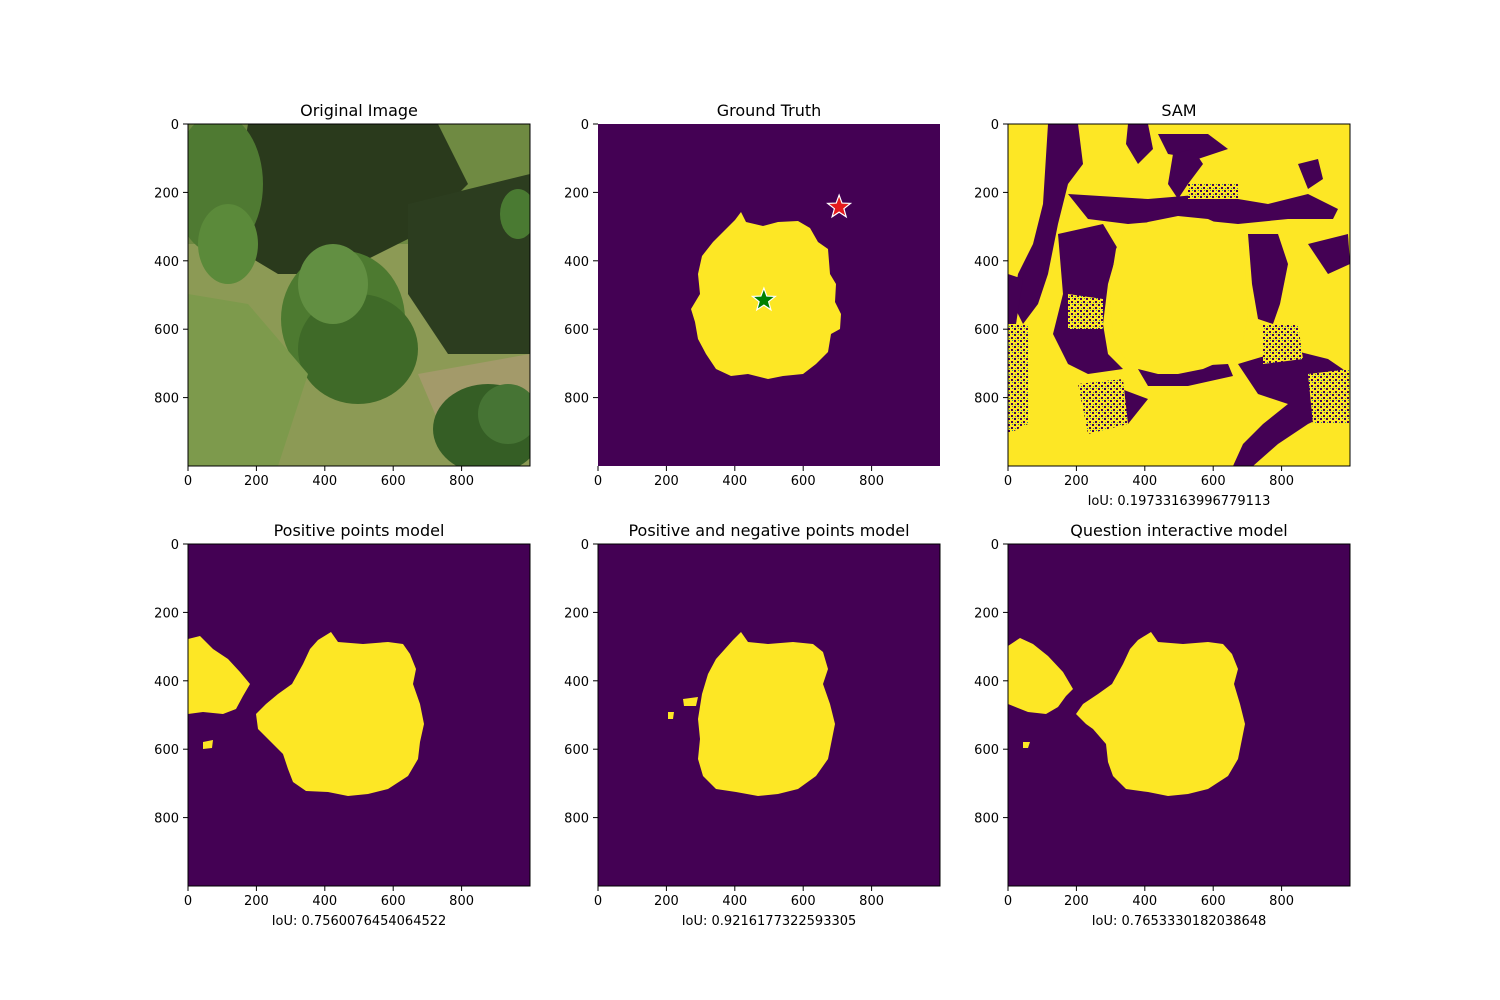  I want to click on positive-point-star-marker, so click(763, 299).